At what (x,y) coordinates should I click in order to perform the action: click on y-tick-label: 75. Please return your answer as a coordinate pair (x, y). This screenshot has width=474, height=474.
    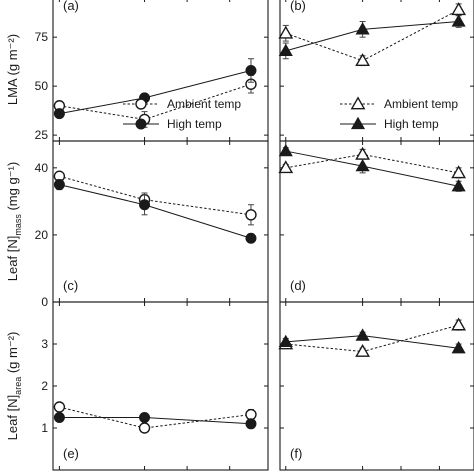
    Looking at the image, I should click on (42, 37).